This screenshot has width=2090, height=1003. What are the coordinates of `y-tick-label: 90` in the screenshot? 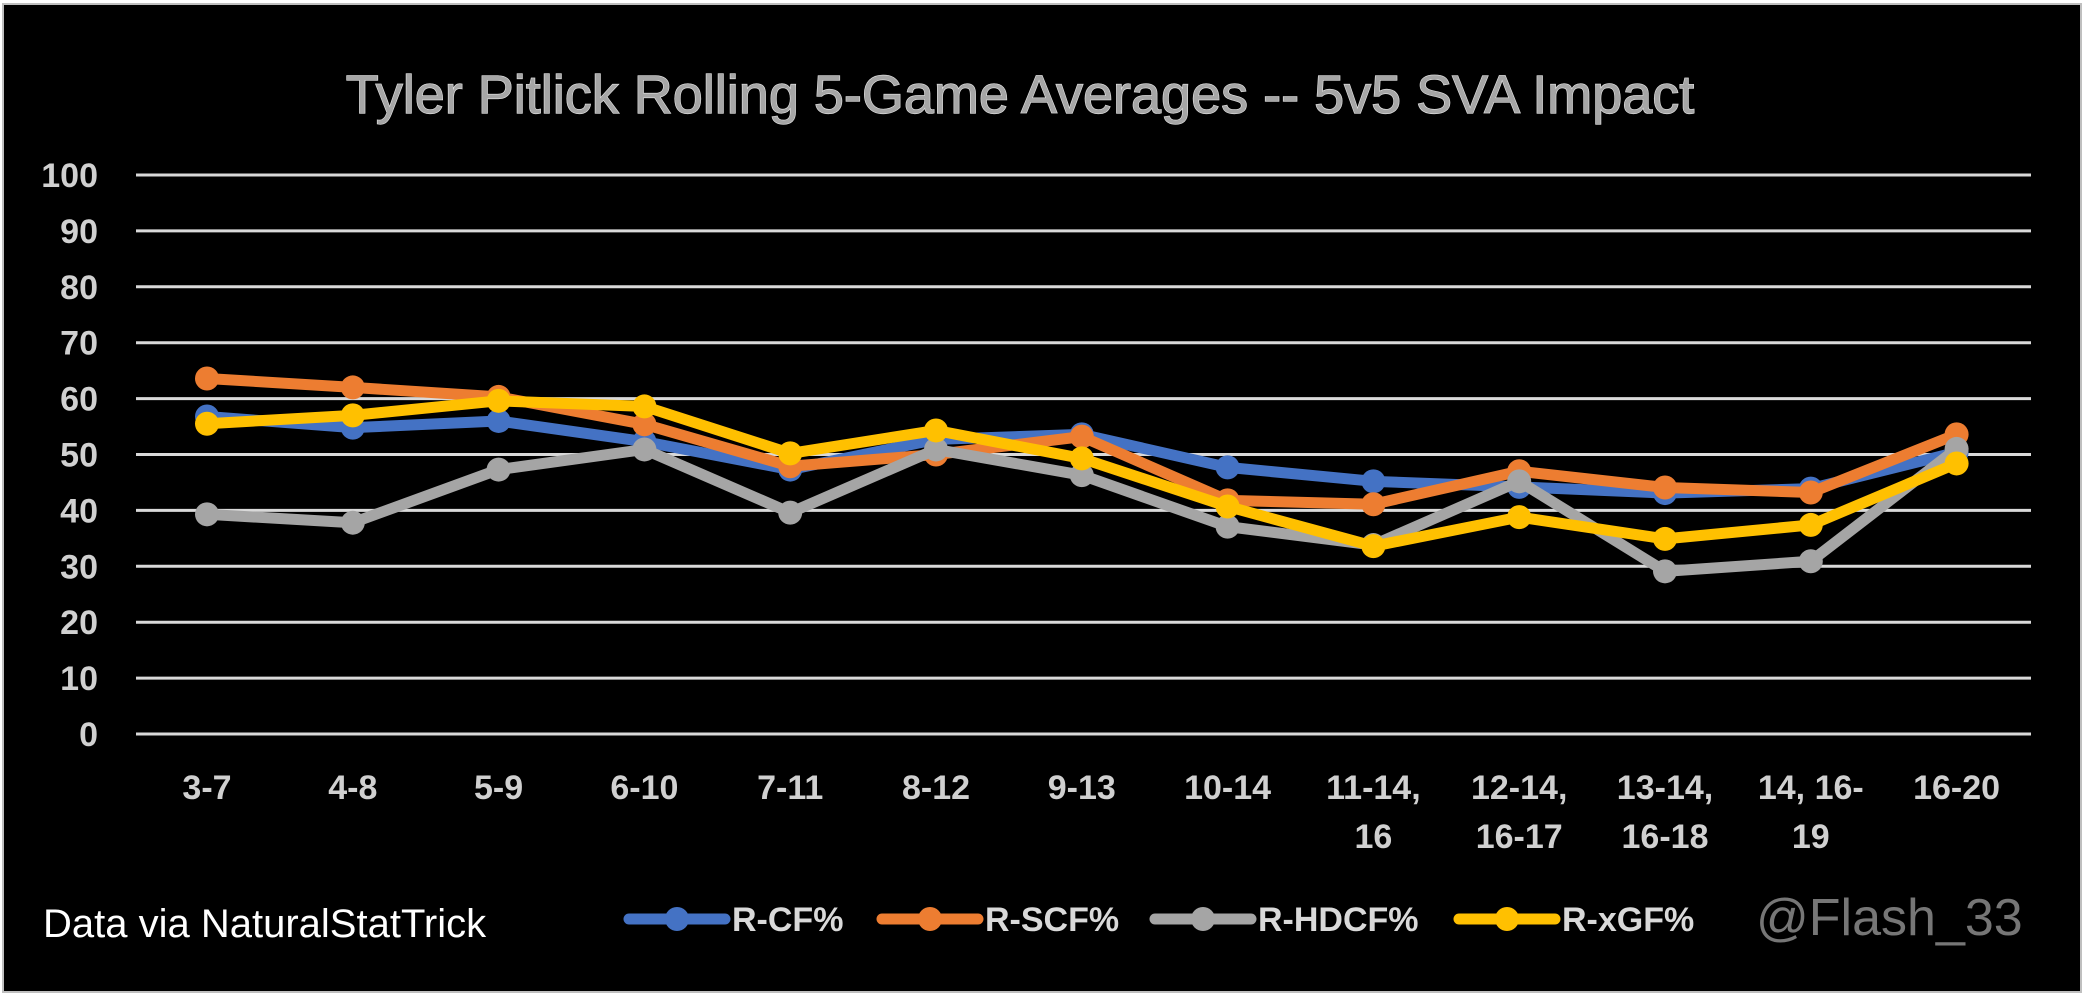 It's located at (79, 232).